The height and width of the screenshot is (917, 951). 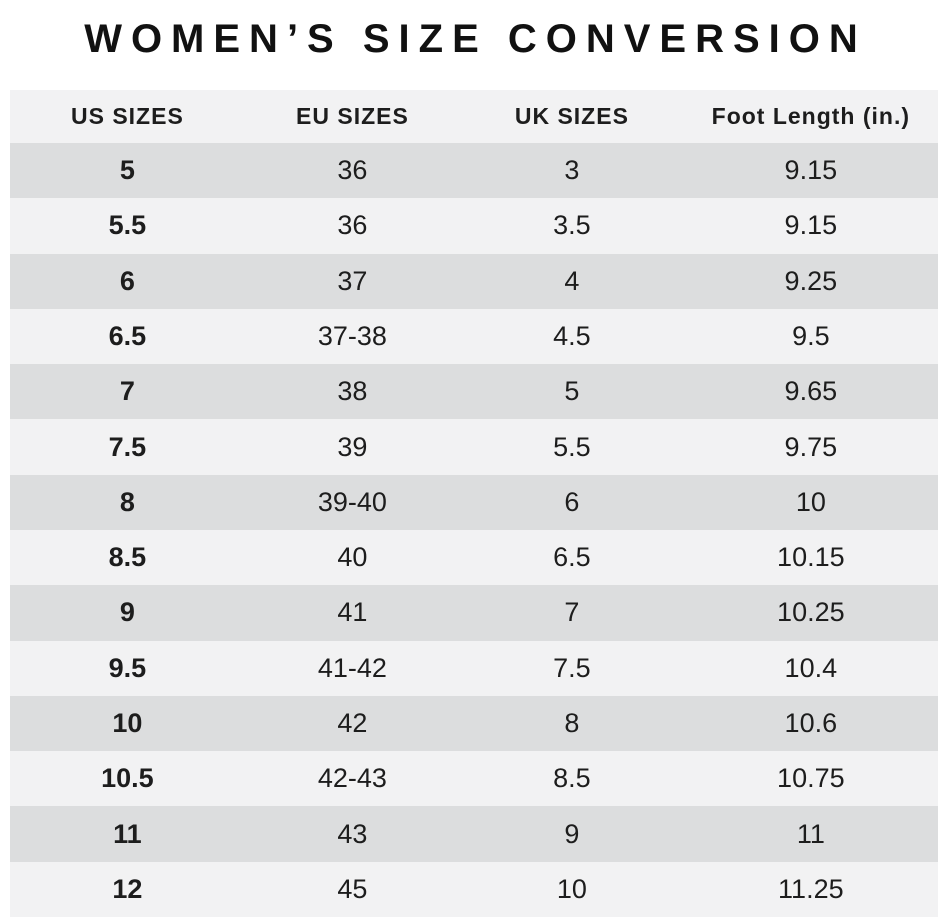 I want to click on us-size-cell: 9, so click(x=127, y=612).